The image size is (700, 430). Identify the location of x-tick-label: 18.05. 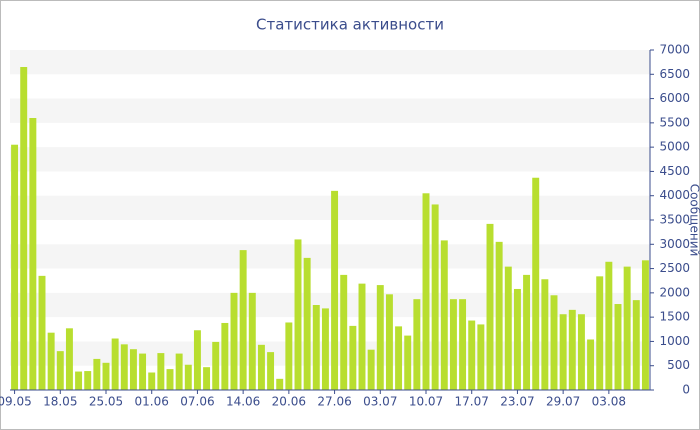
(60, 402).